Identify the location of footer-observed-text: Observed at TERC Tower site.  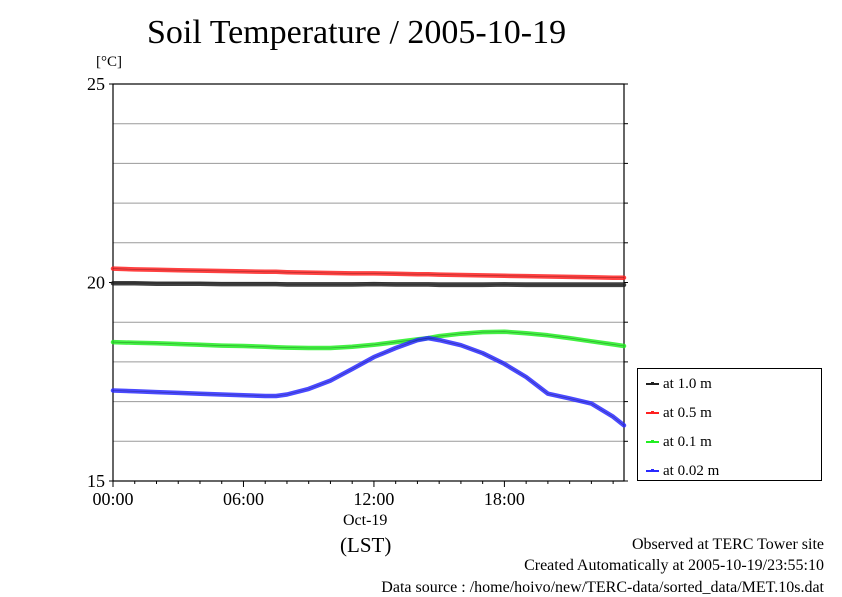
(727, 544).